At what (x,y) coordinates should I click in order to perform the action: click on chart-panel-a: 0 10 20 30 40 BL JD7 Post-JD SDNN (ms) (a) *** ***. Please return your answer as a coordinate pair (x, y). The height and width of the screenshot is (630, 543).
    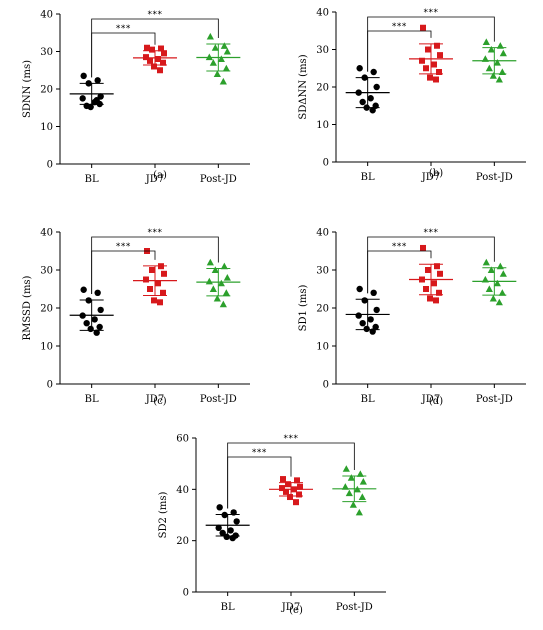
    Looking at the image, I should click on (136, 97).